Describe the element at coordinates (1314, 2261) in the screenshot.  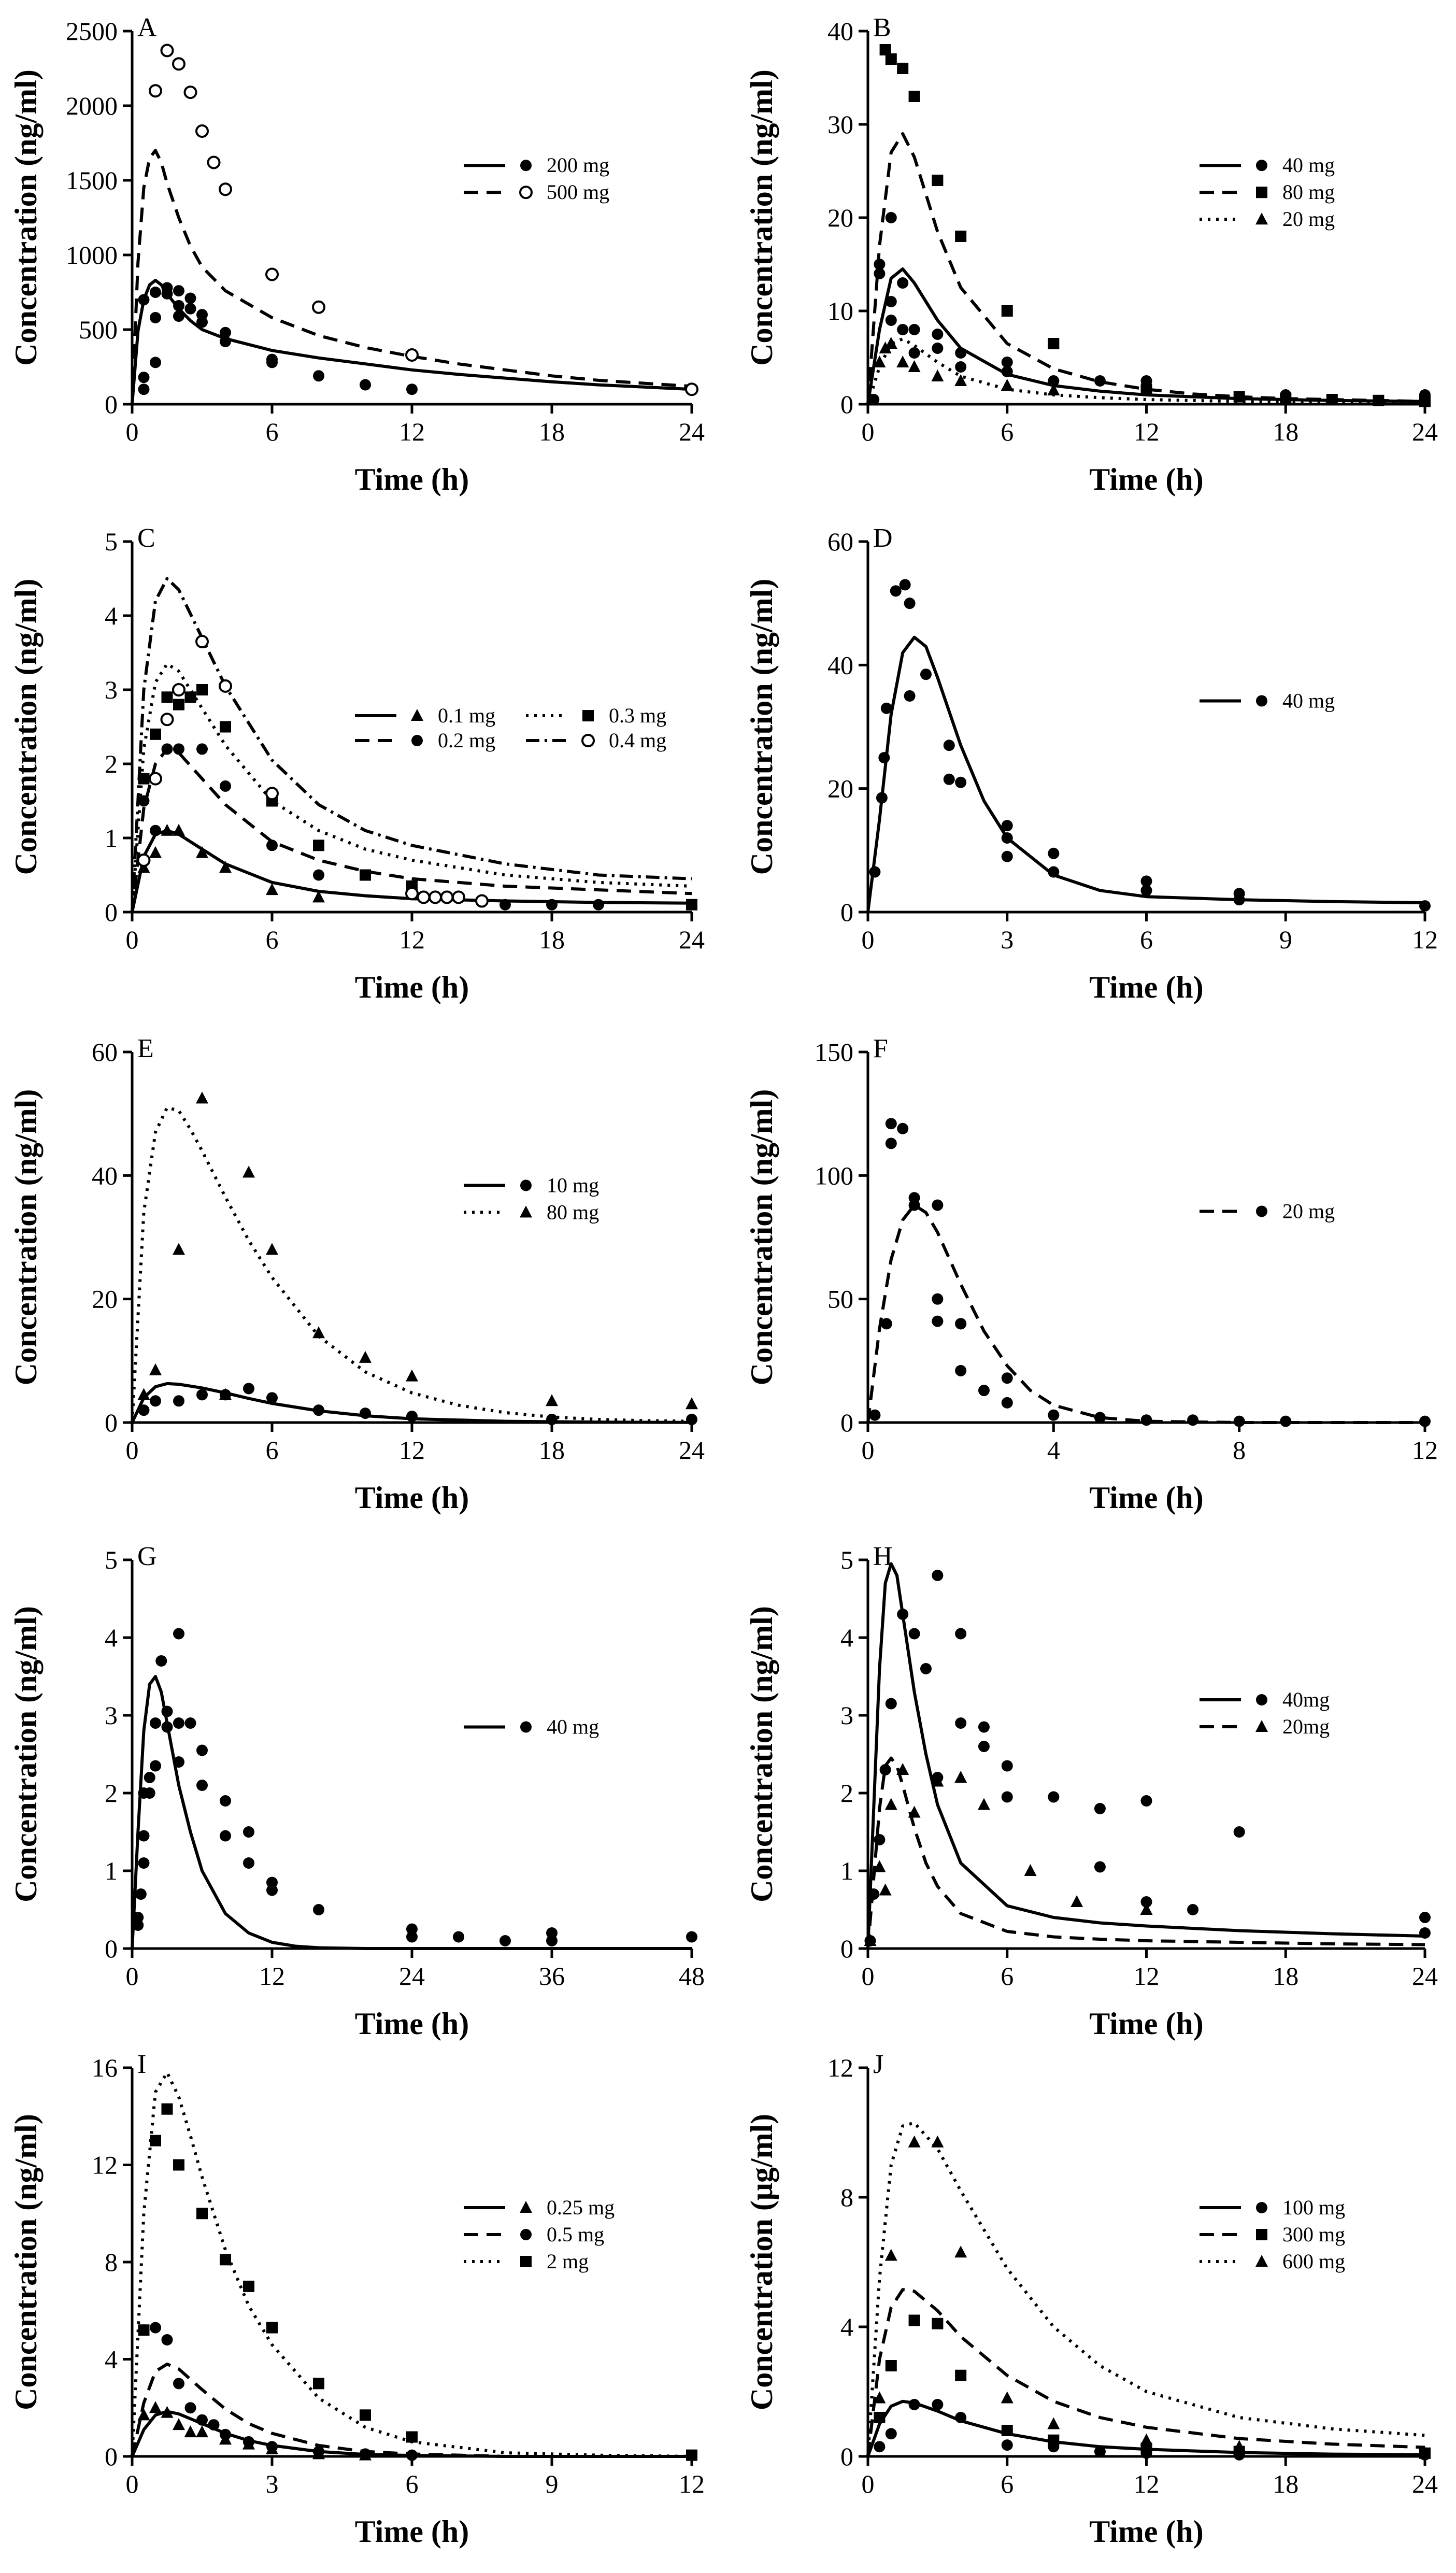
I see `legend-label: 600 mg` at that location.